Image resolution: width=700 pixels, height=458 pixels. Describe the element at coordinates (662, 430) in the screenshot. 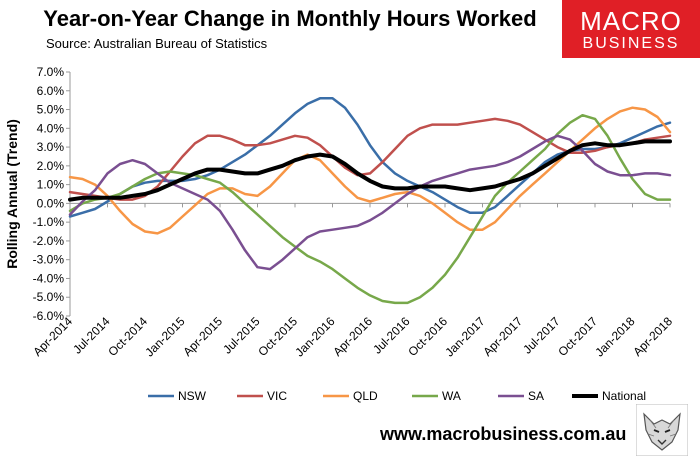

I see `wolf-logo-icon` at that location.